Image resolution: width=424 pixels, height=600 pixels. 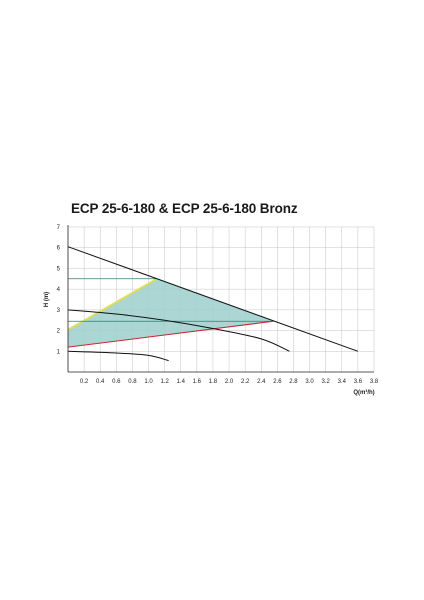 What do you see at coordinates (59, 332) in the screenshot?
I see `y-tick-label: 2` at bounding box center [59, 332].